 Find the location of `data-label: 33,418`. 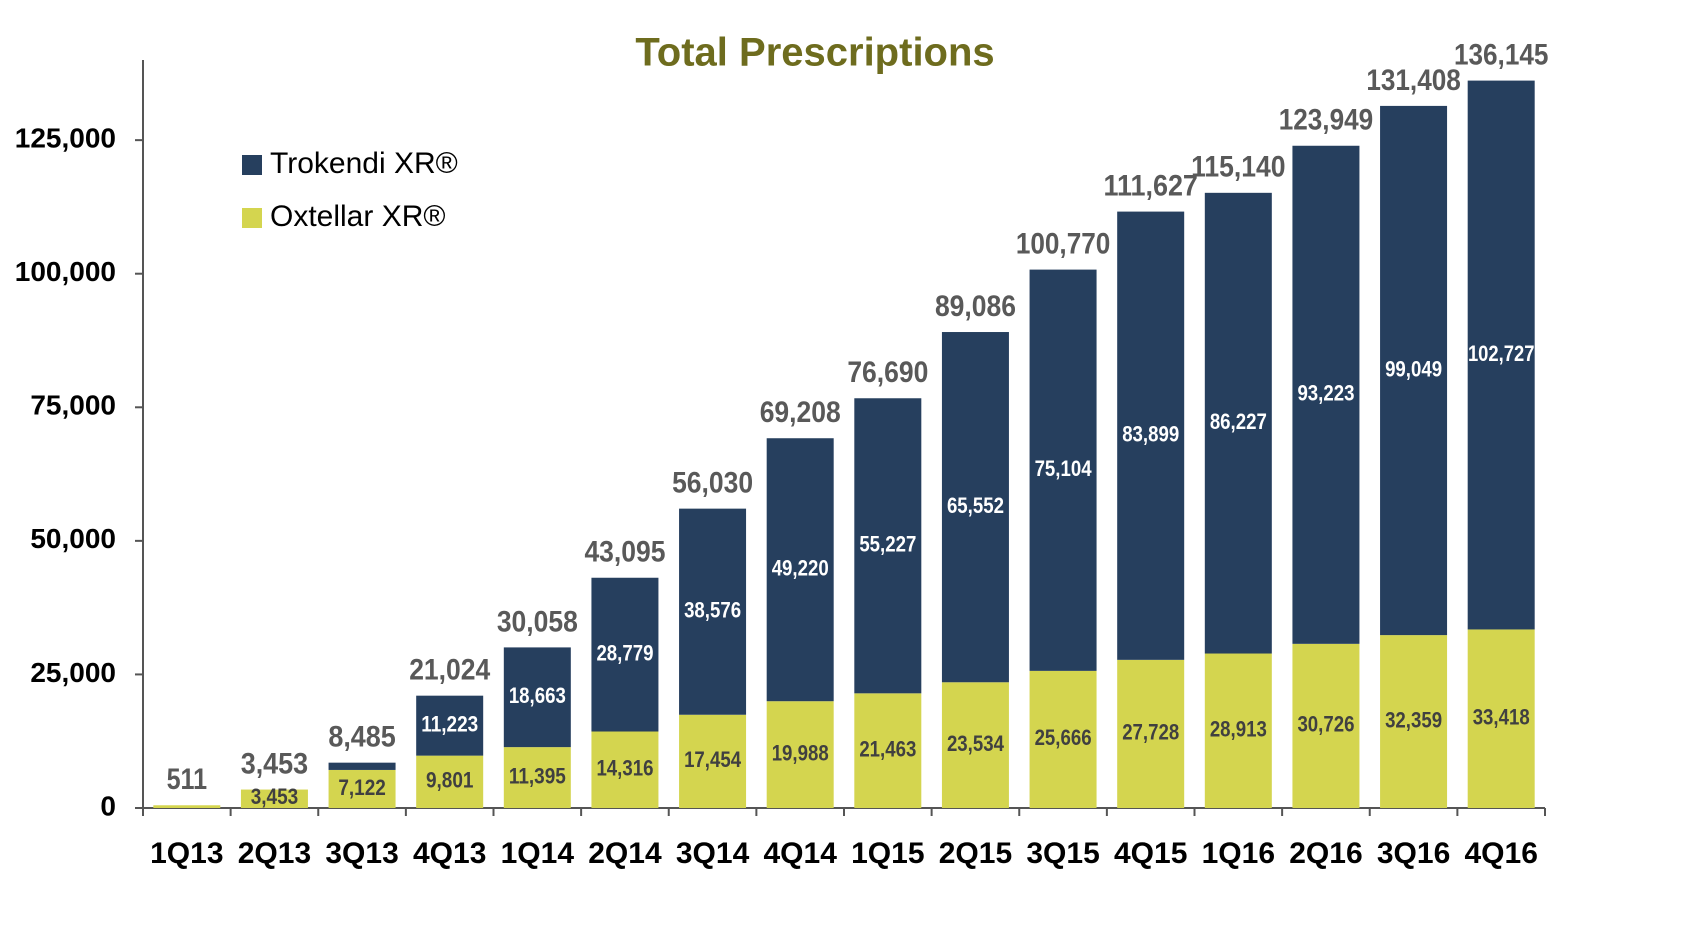

data-label: 33,418 is located at coordinates (1501, 717).